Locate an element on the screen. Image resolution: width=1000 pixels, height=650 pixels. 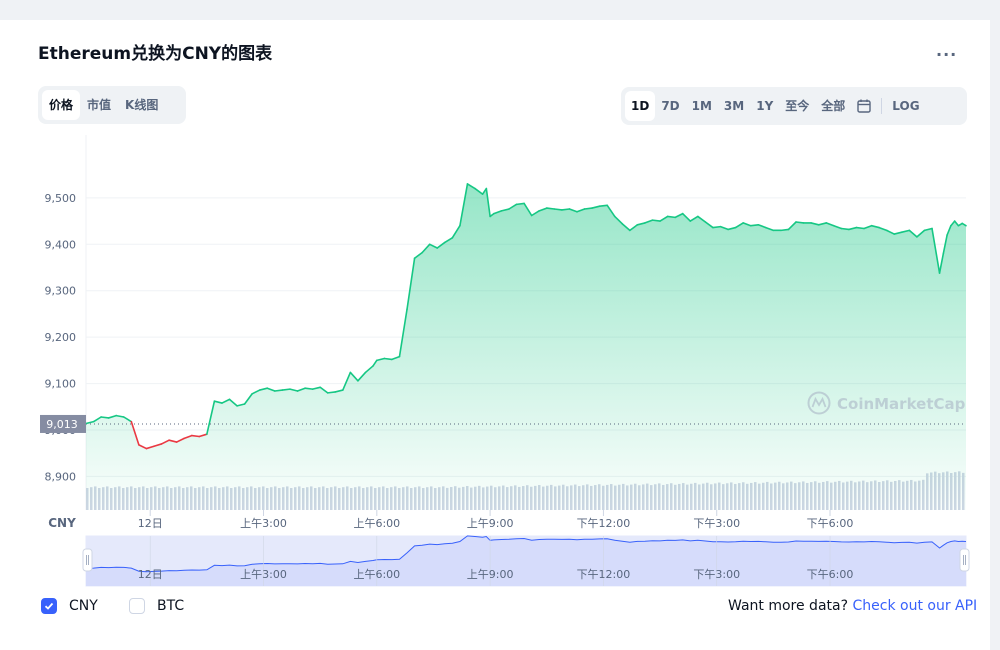
chart-type-tabs: 价格 市值 K线图 is located at coordinates (112, 105).